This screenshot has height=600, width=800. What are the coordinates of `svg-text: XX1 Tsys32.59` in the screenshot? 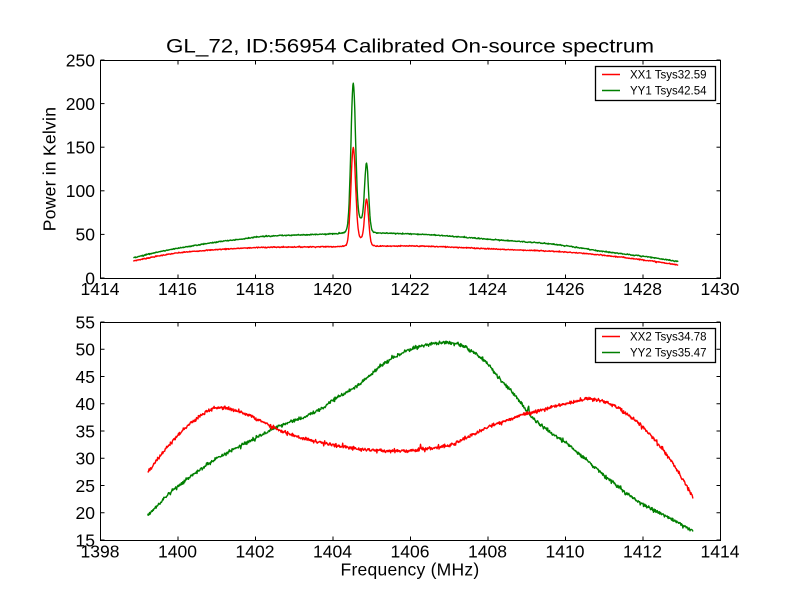 It's located at (668, 76).